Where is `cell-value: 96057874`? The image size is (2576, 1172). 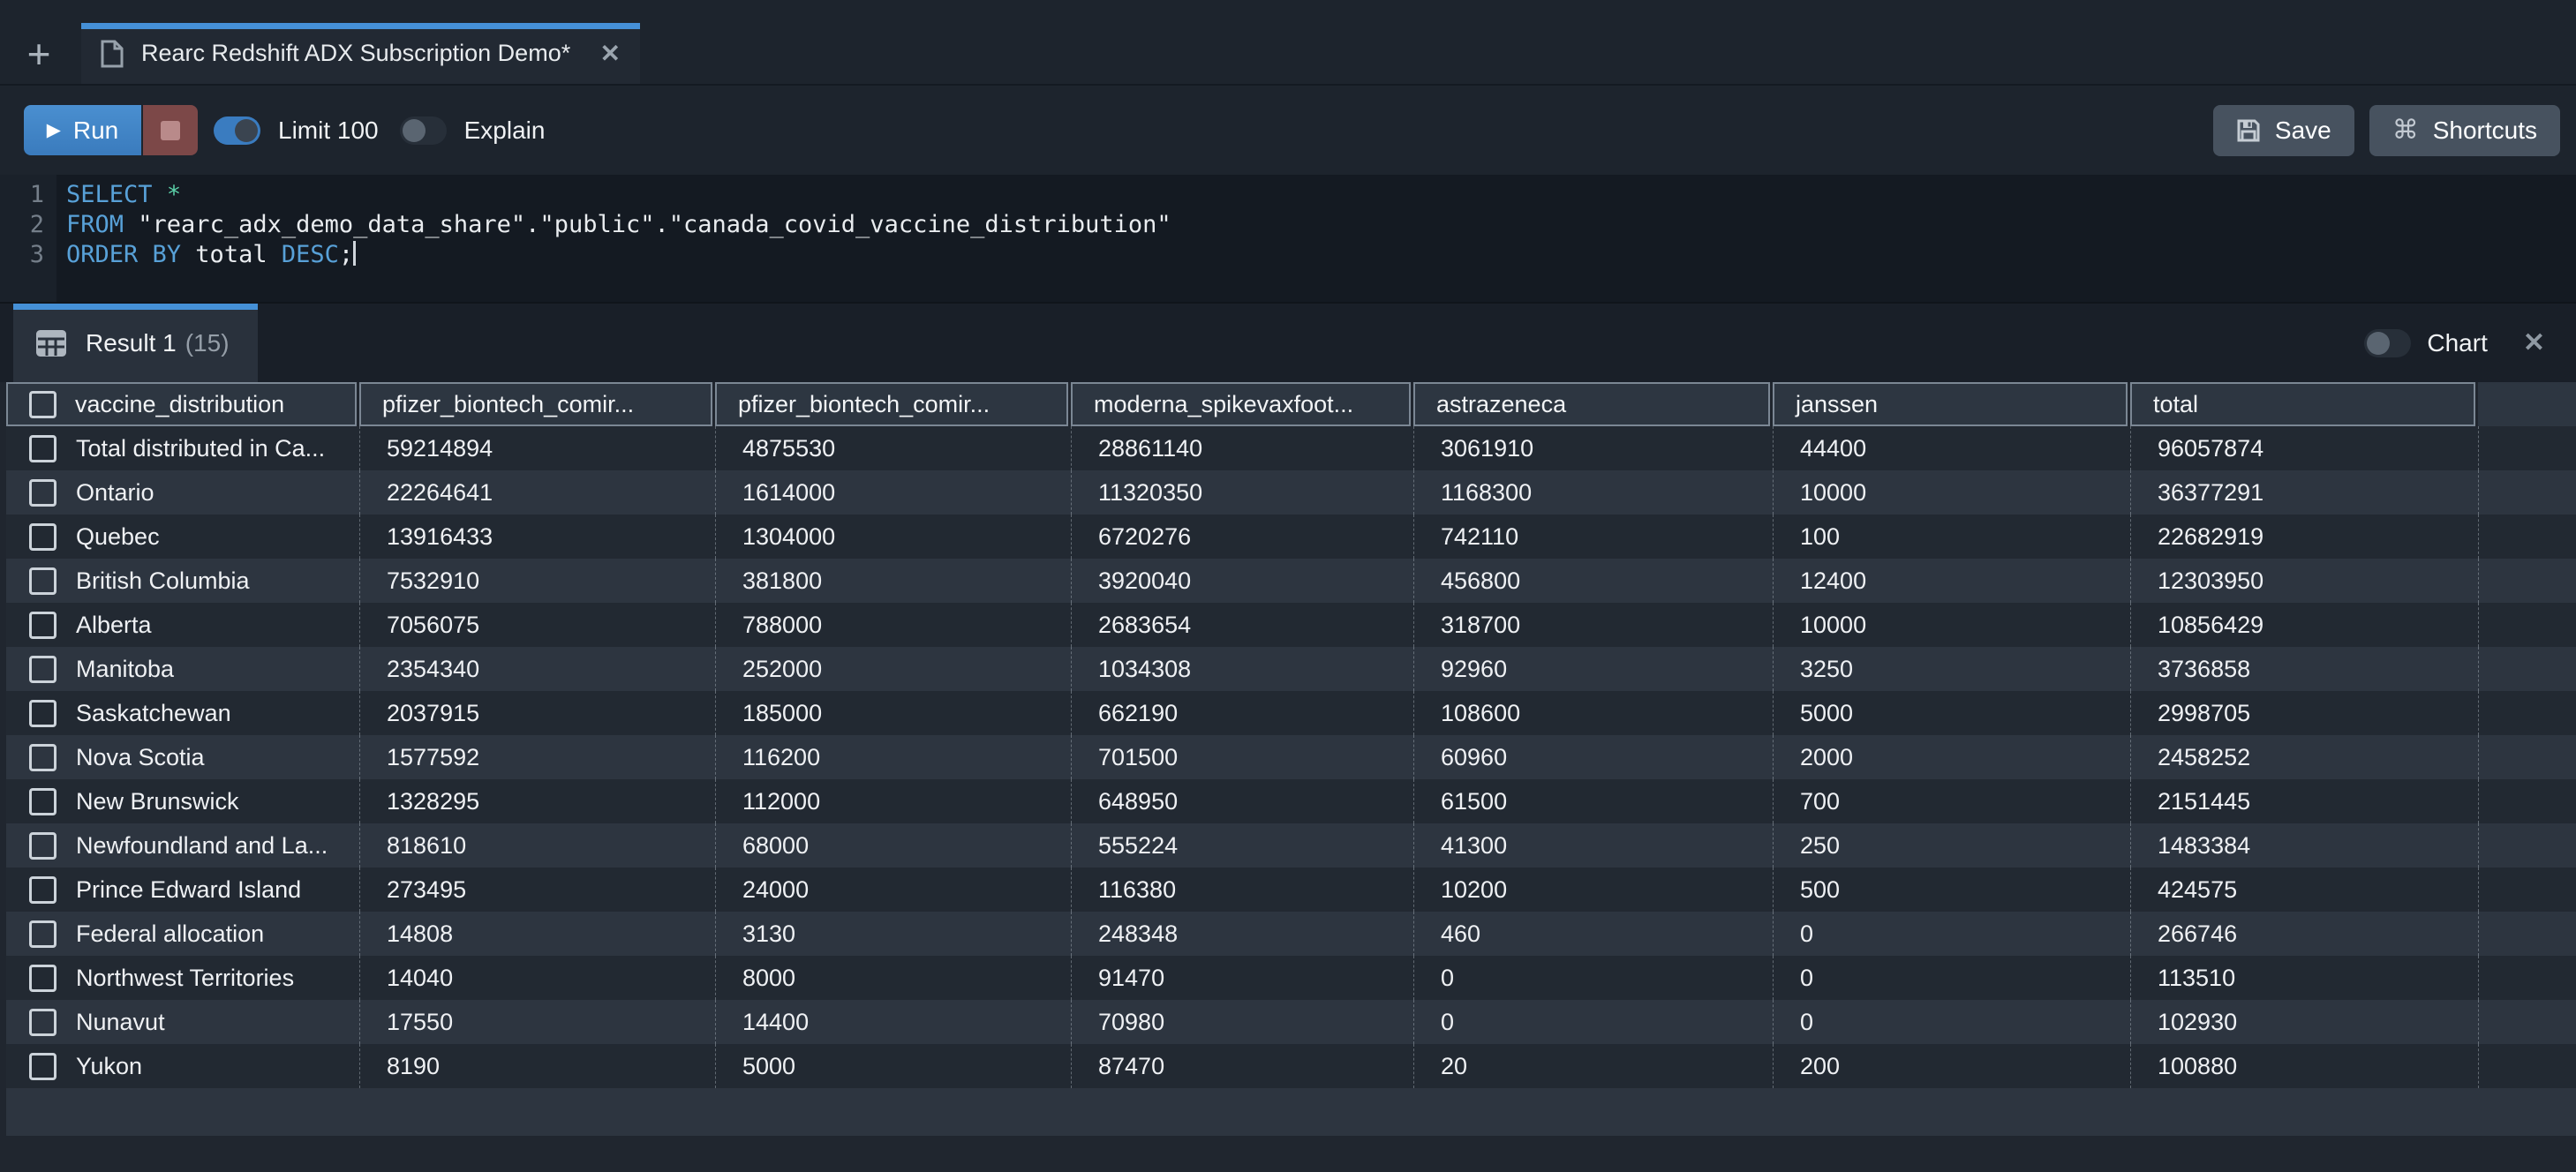 cell-value: 96057874 is located at coordinates (2304, 448).